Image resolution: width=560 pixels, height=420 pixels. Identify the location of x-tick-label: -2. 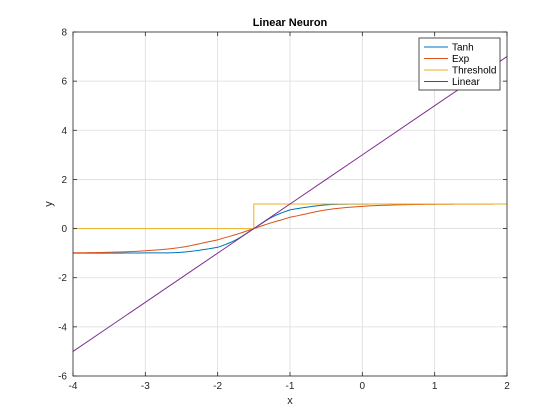
(217, 386).